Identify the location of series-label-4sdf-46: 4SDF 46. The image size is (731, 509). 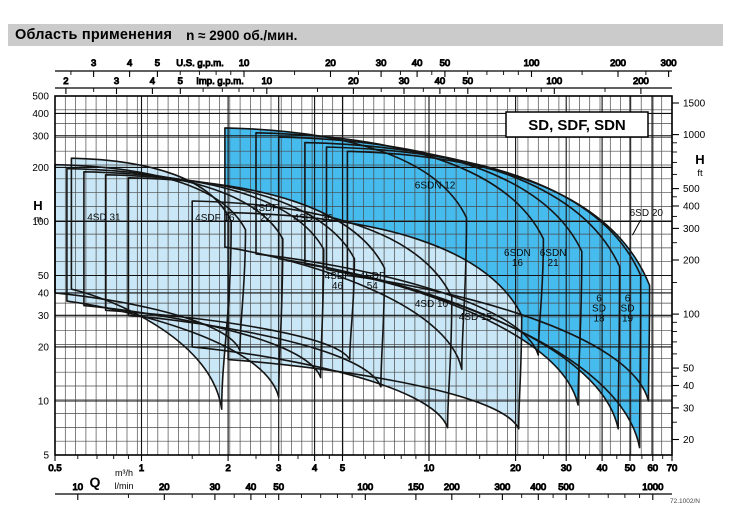
(338, 281).